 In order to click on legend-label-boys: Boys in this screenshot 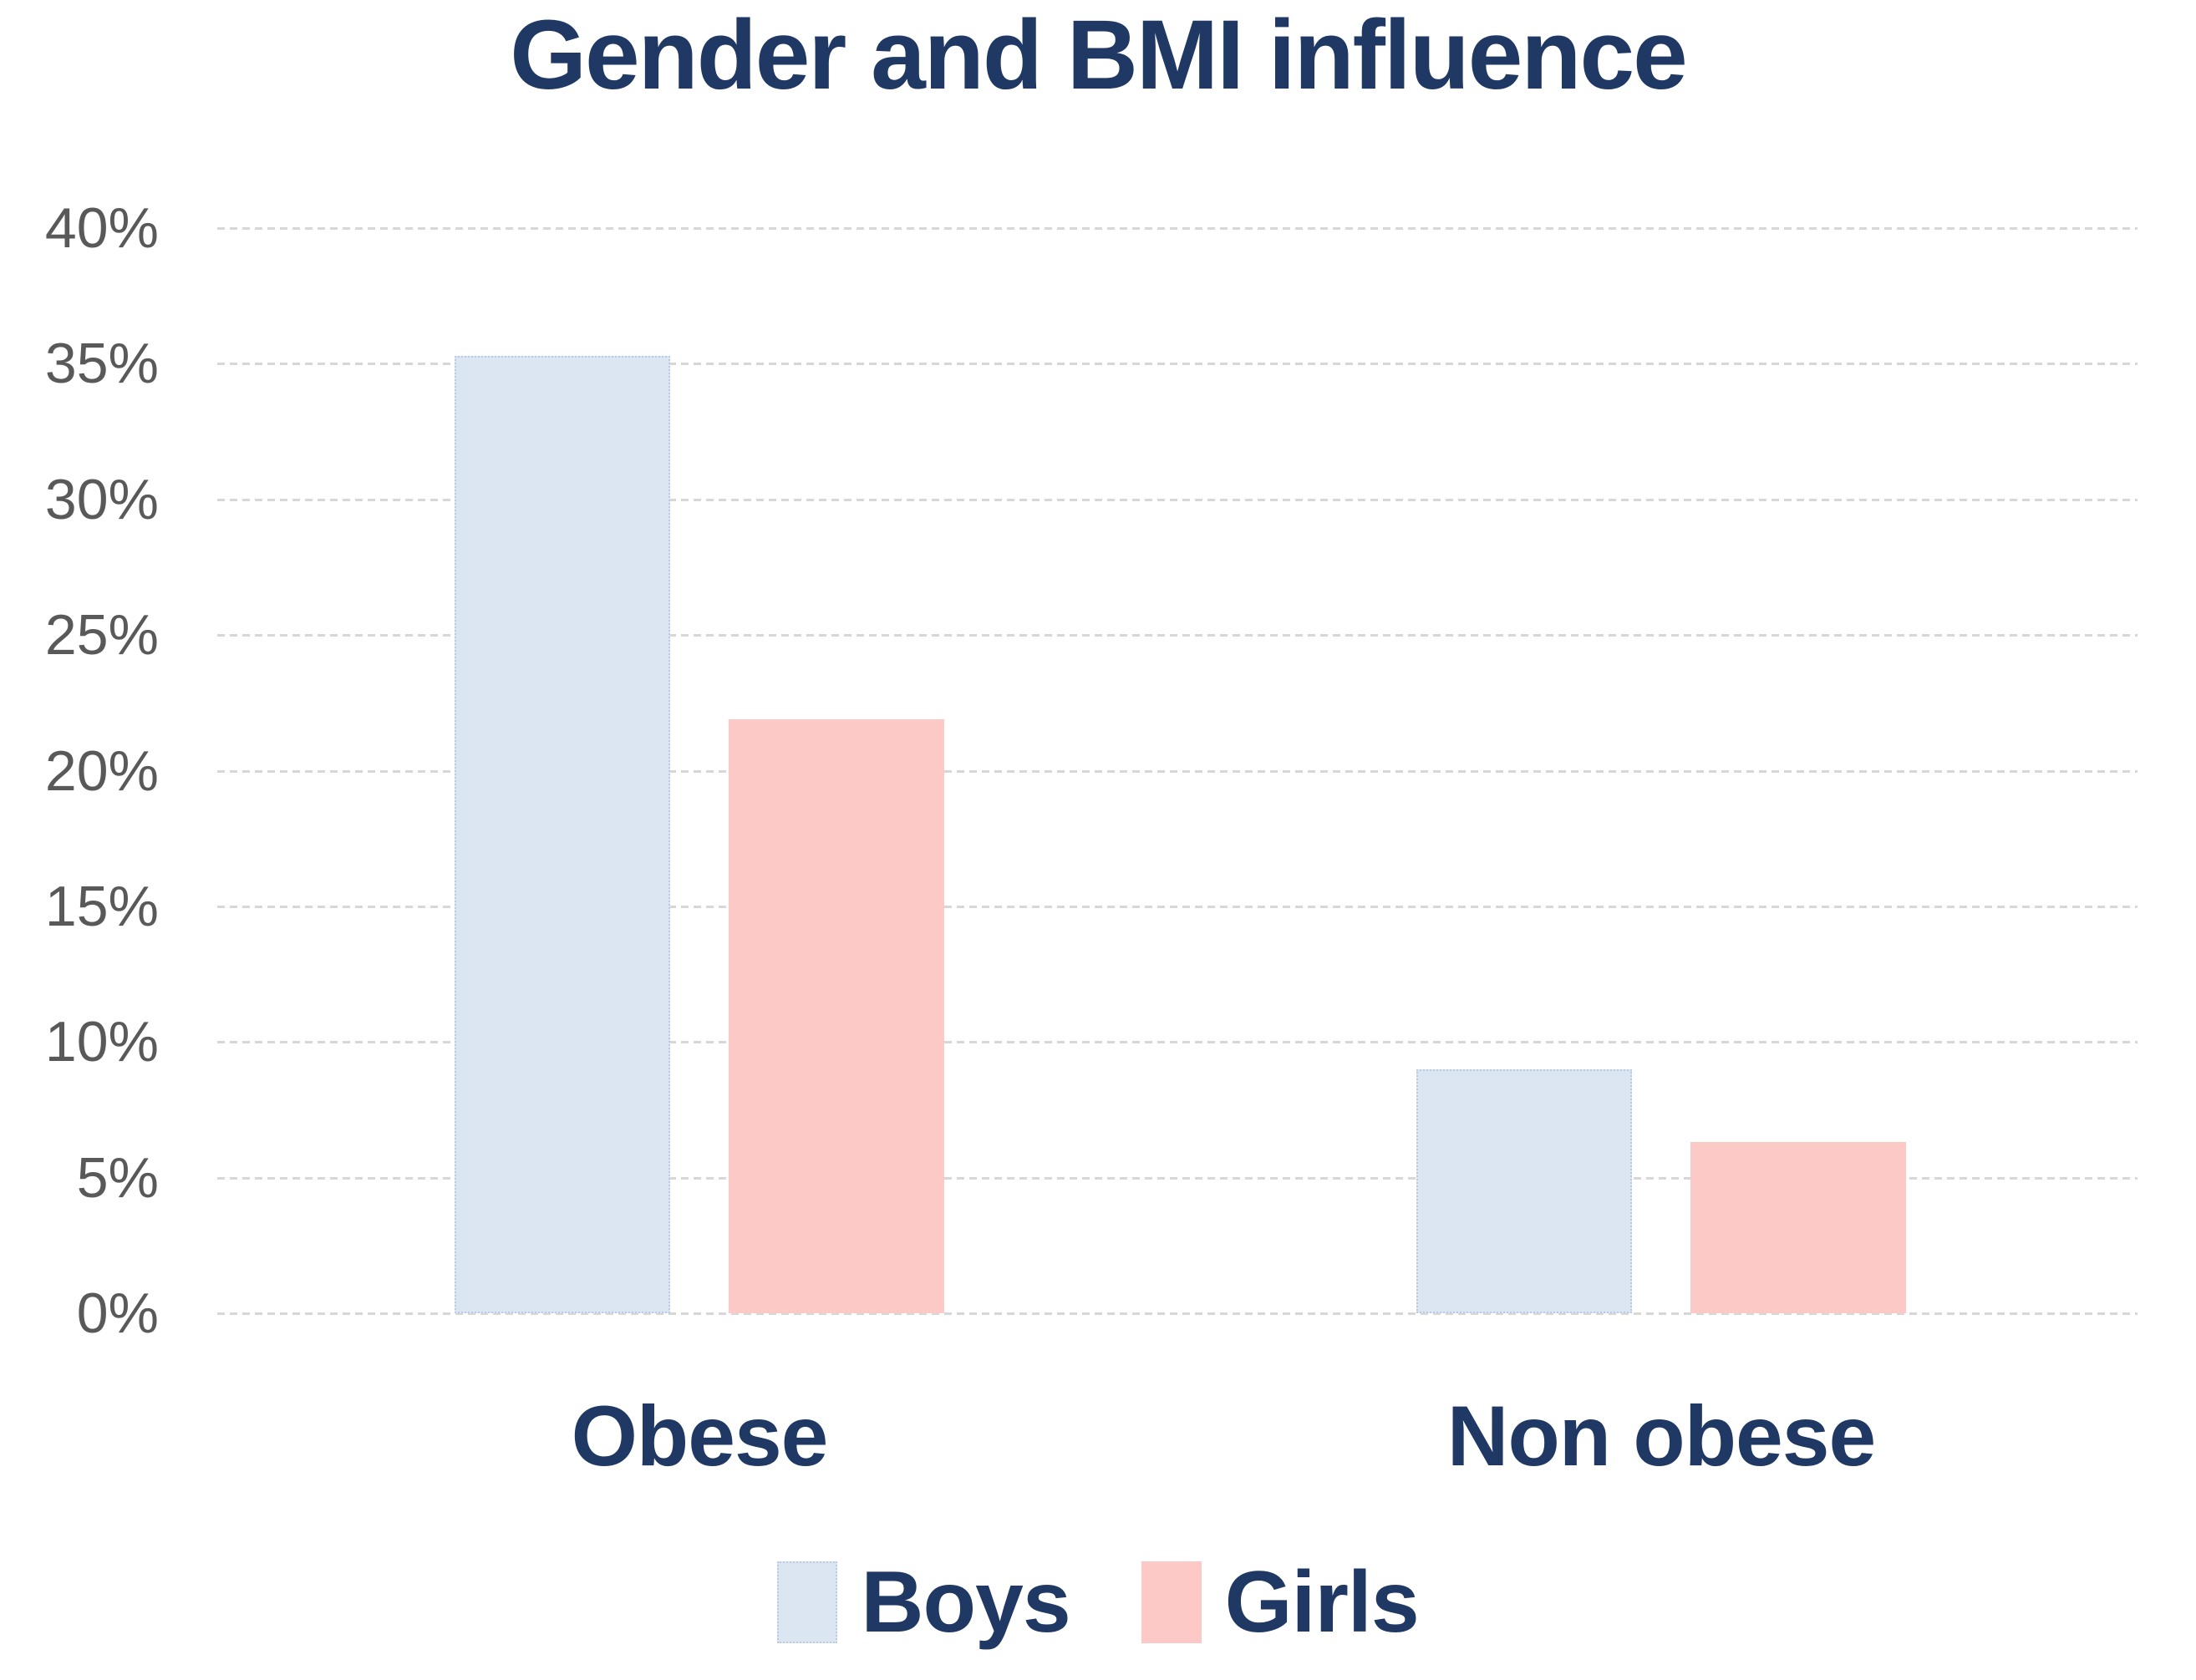, I will do `click(966, 1602)`.